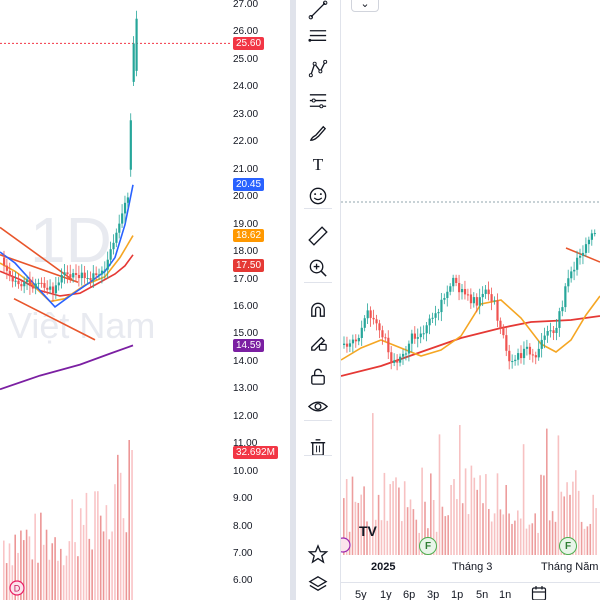  I want to click on range-bar: 5y 1y 6p 3p 1p 5n 1n, so click(470, 591).